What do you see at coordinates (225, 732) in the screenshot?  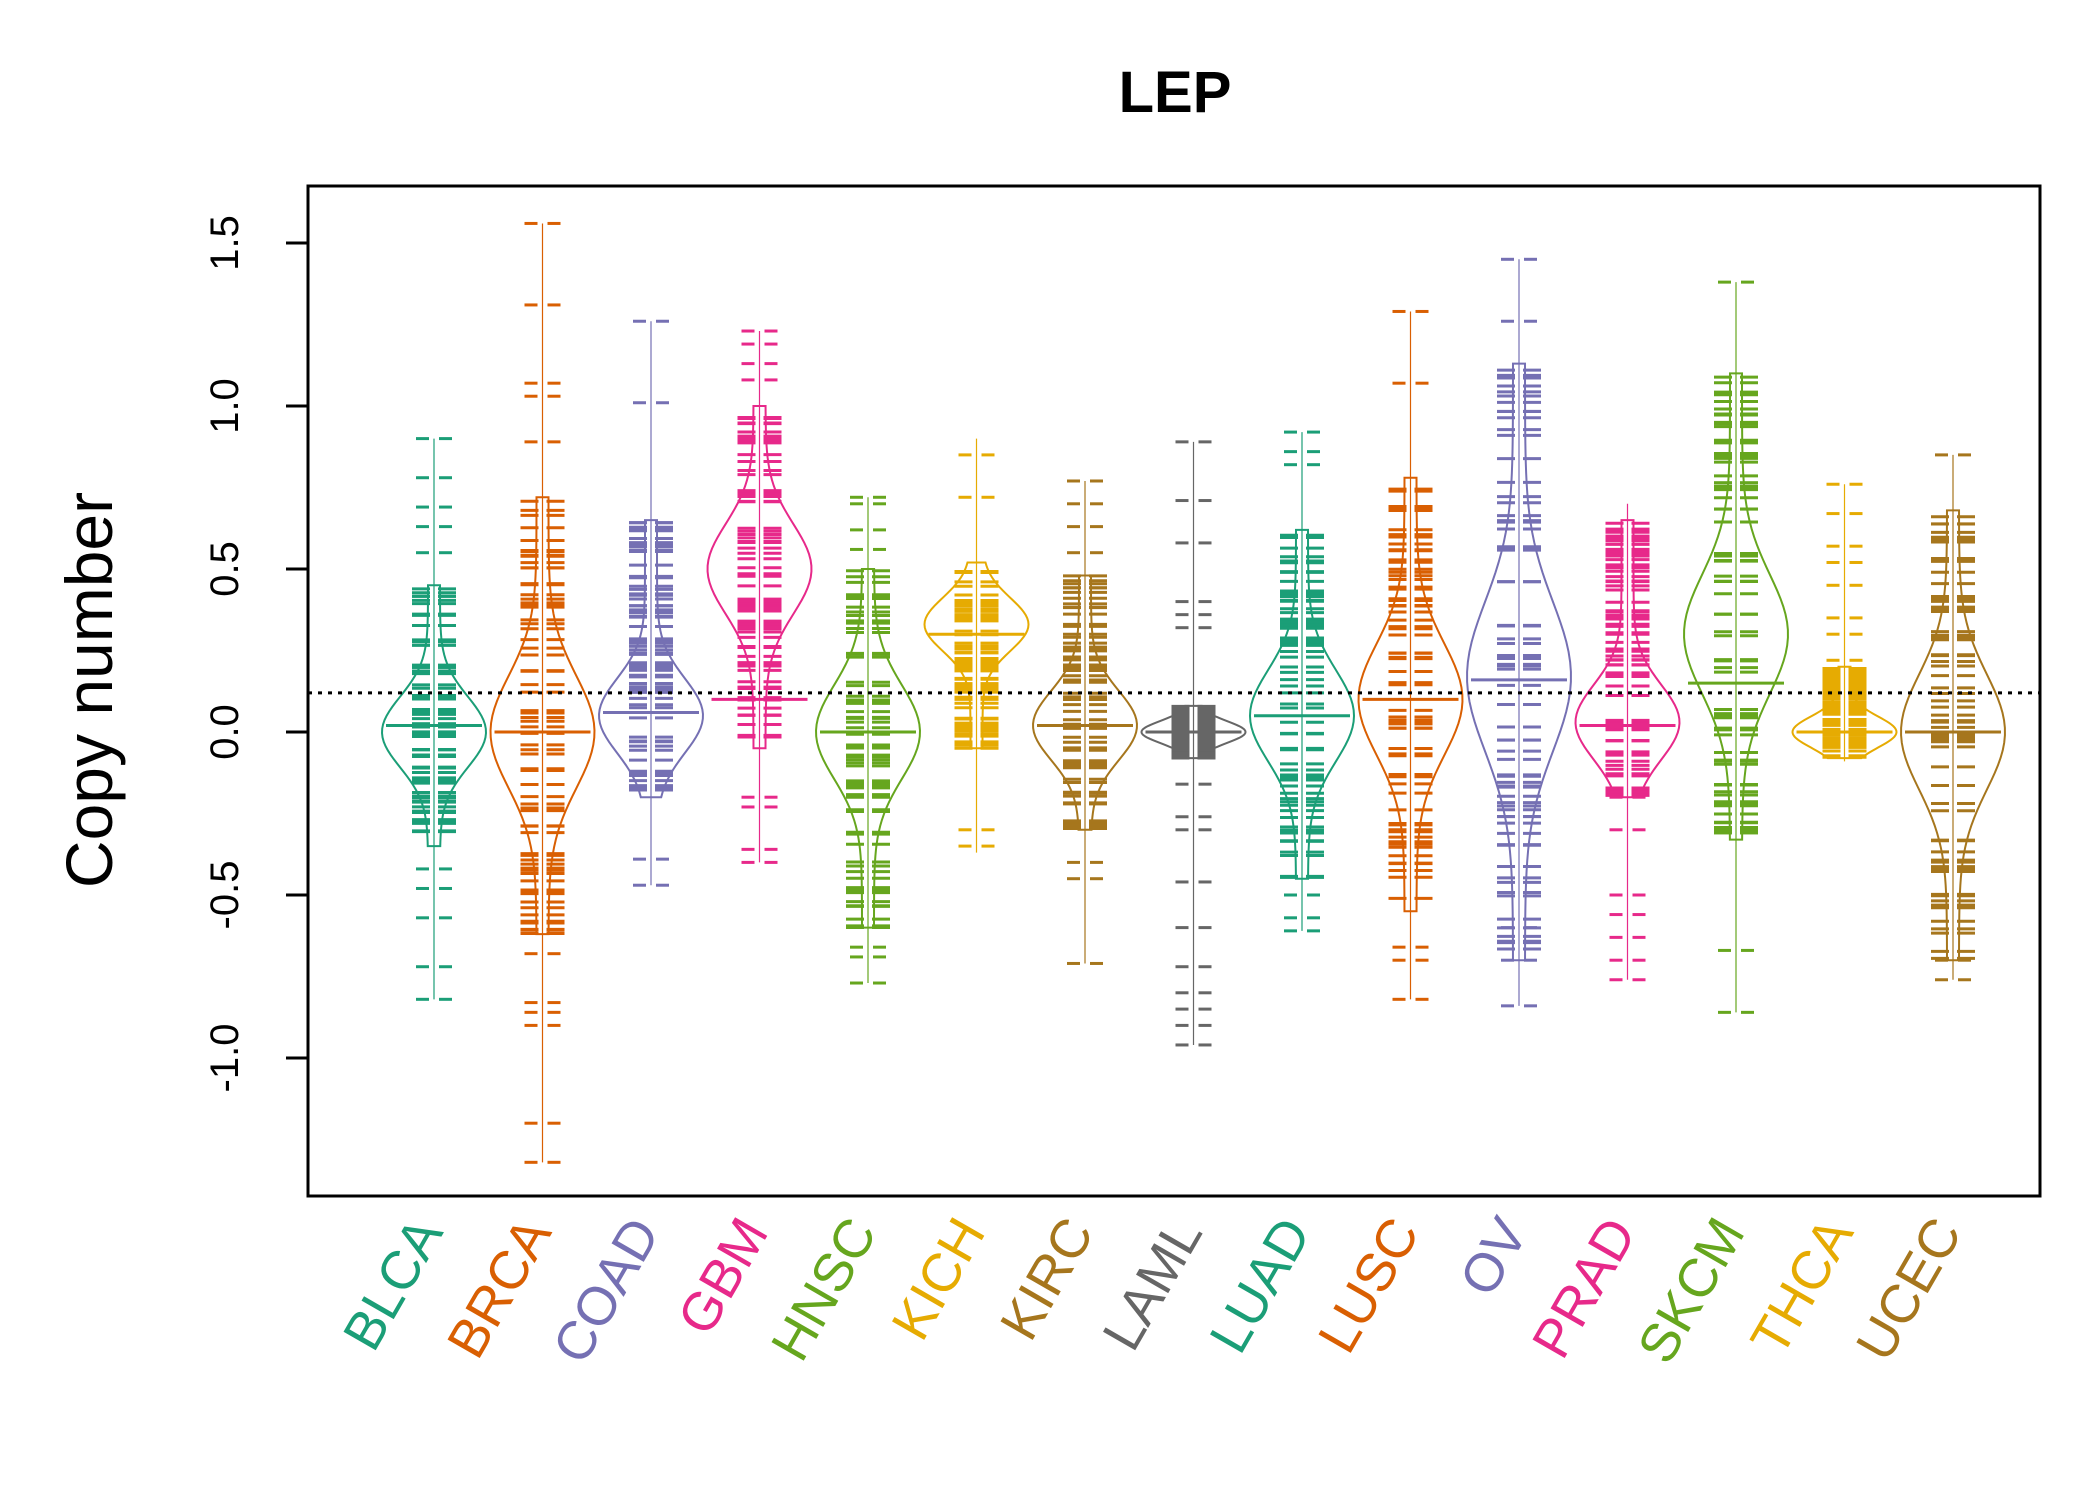 I see `y-tick-label: 0.0` at bounding box center [225, 732].